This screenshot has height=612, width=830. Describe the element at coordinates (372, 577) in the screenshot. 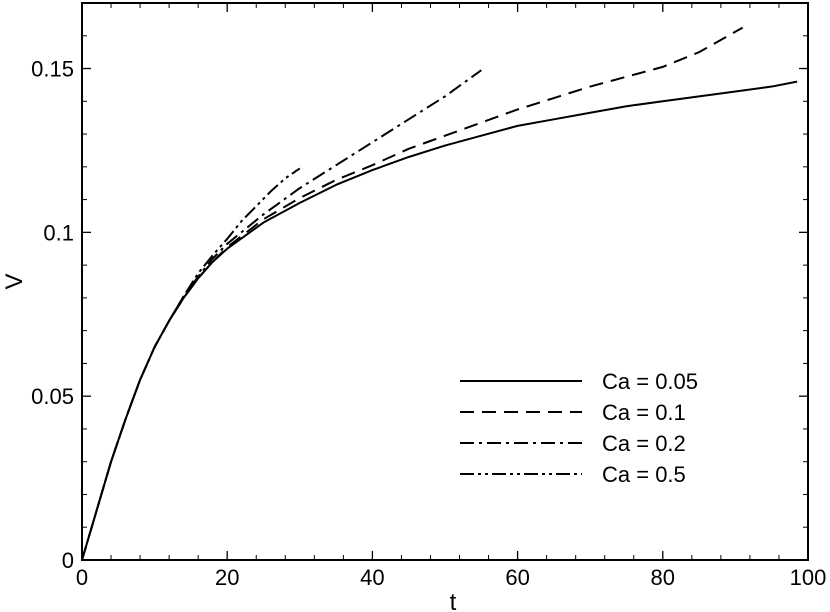

I see `x-tick-label: 40` at that location.